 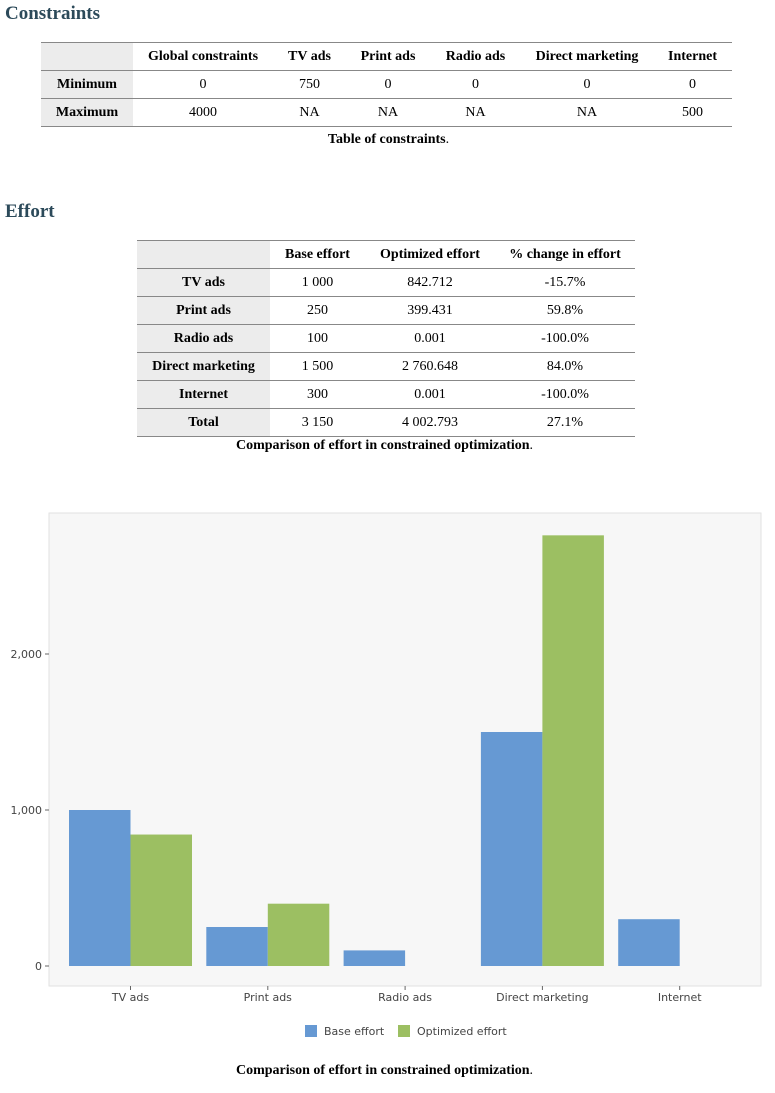 What do you see at coordinates (587, 56) in the screenshot?
I see `constraints-header-direct: Direct marketing` at bounding box center [587, 56].